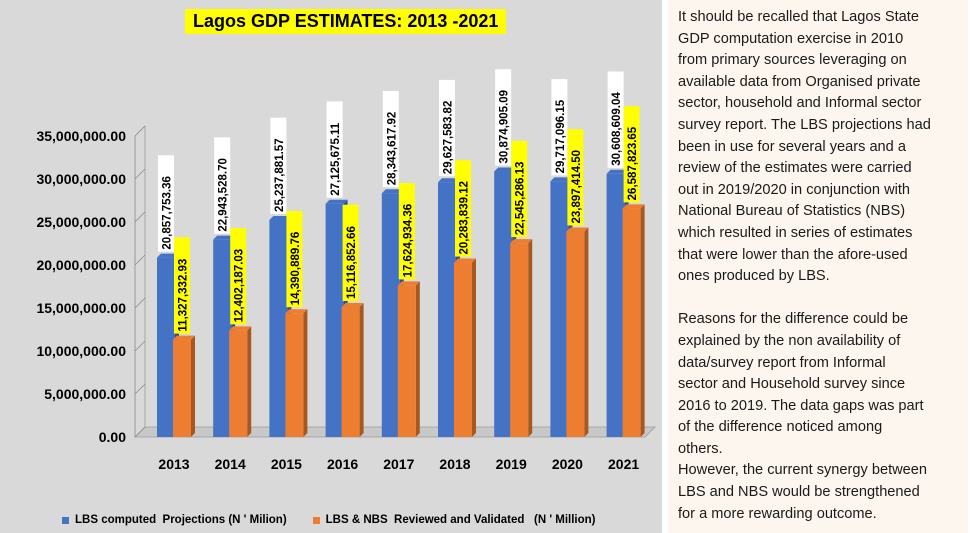 The width and height of the screenshot is (970, 533). I want to click on data-label-nbs-2013: 11,327,332.93, so click(182, 285).